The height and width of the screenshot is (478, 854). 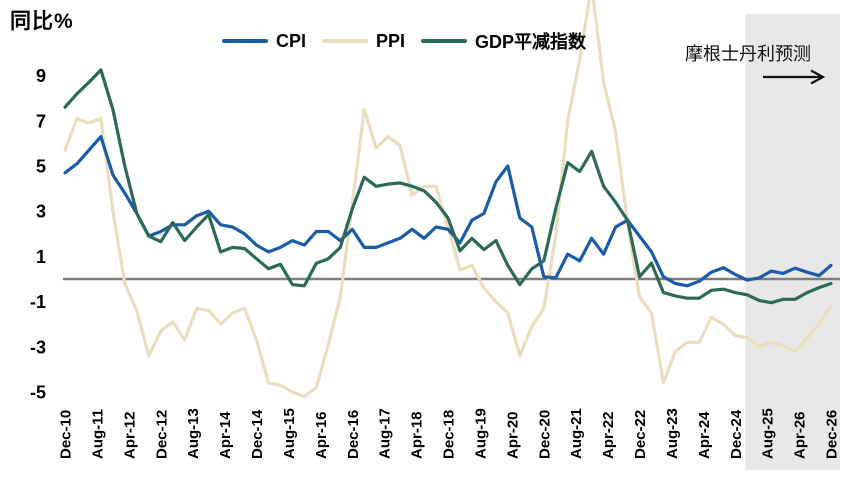 What do you see at coordinates (640, 434) in the screenshot?
I see `x-tick-label: Dec-22` at bounding box center [640, 434].